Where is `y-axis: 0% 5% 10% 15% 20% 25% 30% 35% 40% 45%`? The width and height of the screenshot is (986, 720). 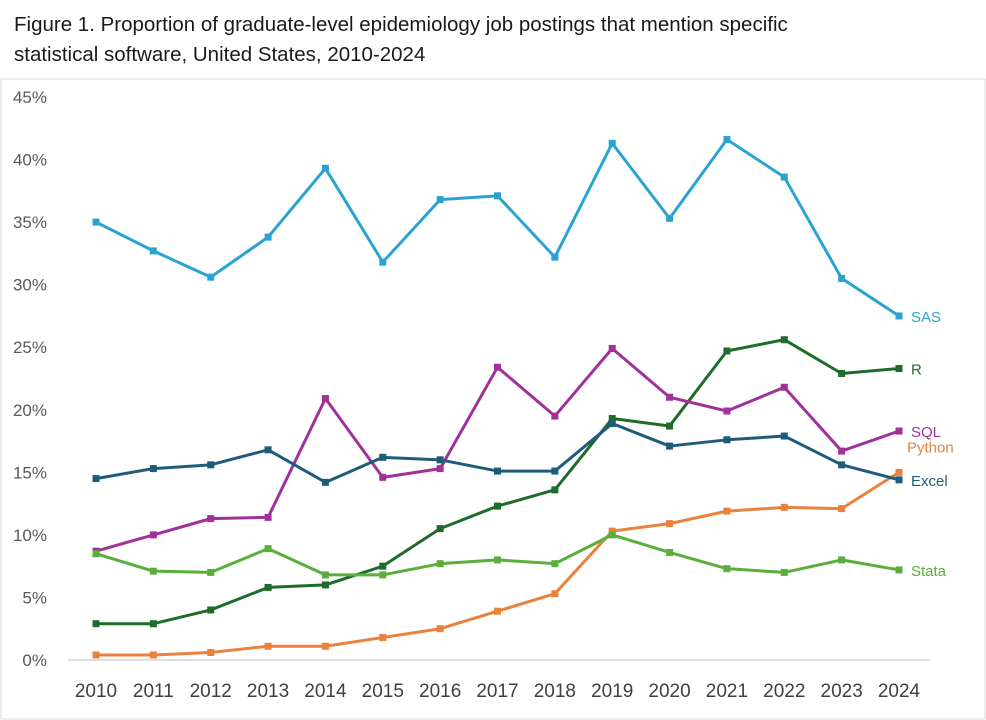 y-axis: 0% 5% 10% 15% 20% 25% 30% 35% 40% 45% is located at coordinates (30, 379).